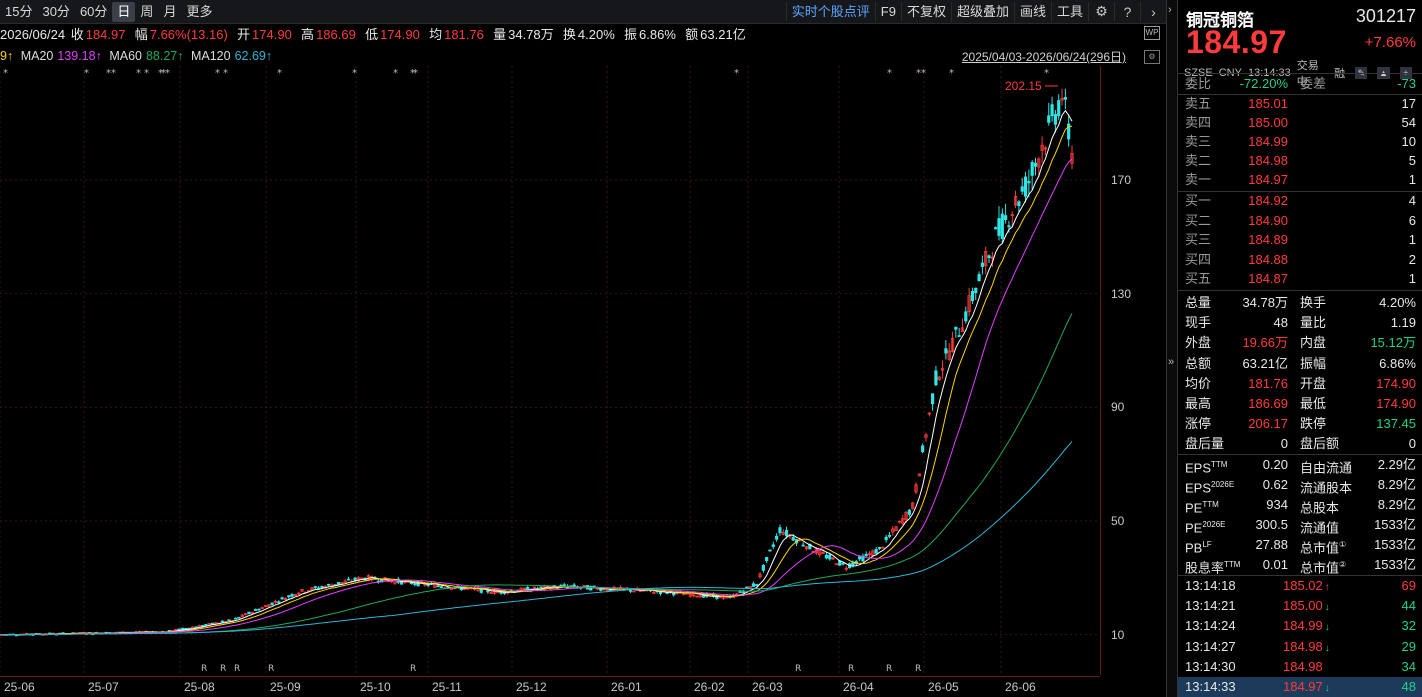 This screenshot has width=1422, height=697. Describe the element at coordinates (1205, 526) in the screenshot. I see `fund-label: PE2026E` at that location.